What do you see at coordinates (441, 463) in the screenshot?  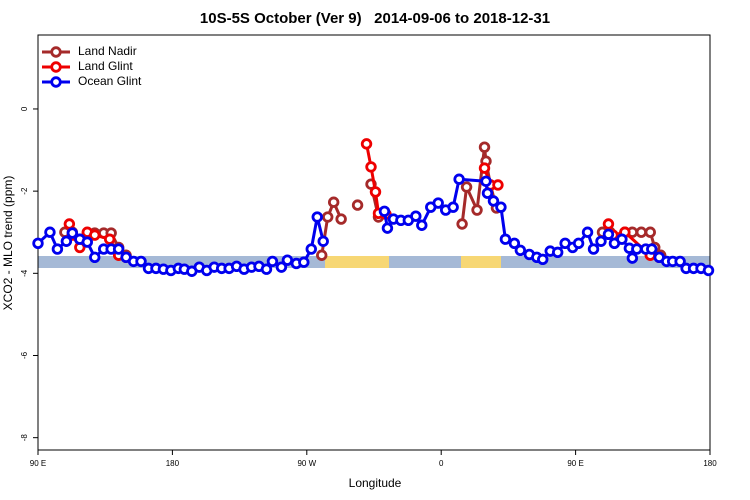 I see `x-tick-label: 0` at bounding box center [441, 463].